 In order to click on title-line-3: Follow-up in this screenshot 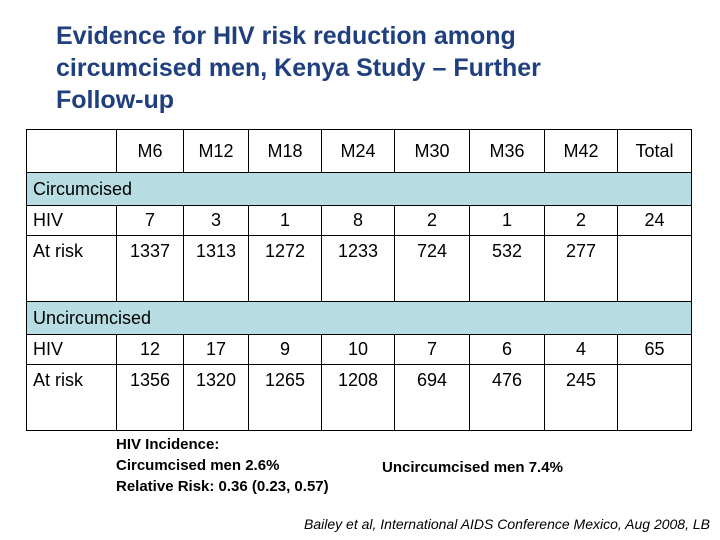, I will do `click(115, 100)`.